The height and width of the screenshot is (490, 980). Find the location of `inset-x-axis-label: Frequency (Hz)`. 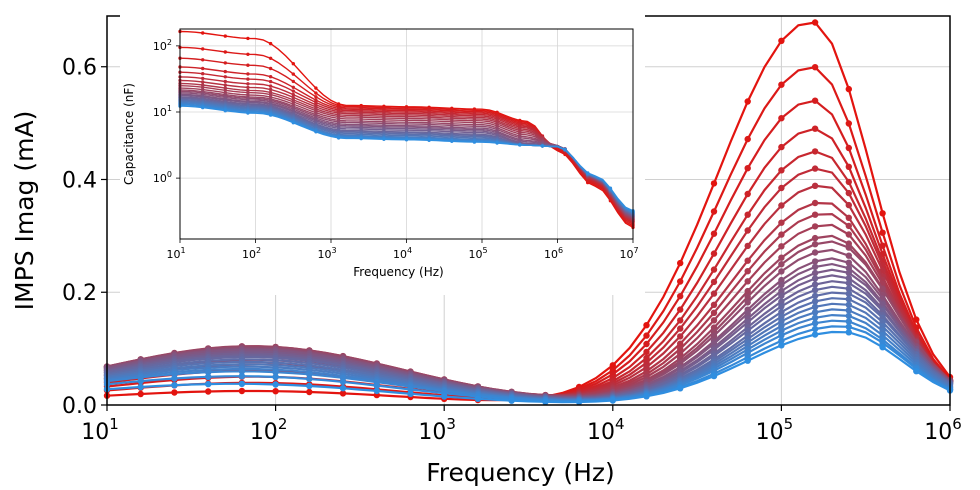

inset-x-axis-label: Frequency (Hz) is located at coordinates (398, 272).